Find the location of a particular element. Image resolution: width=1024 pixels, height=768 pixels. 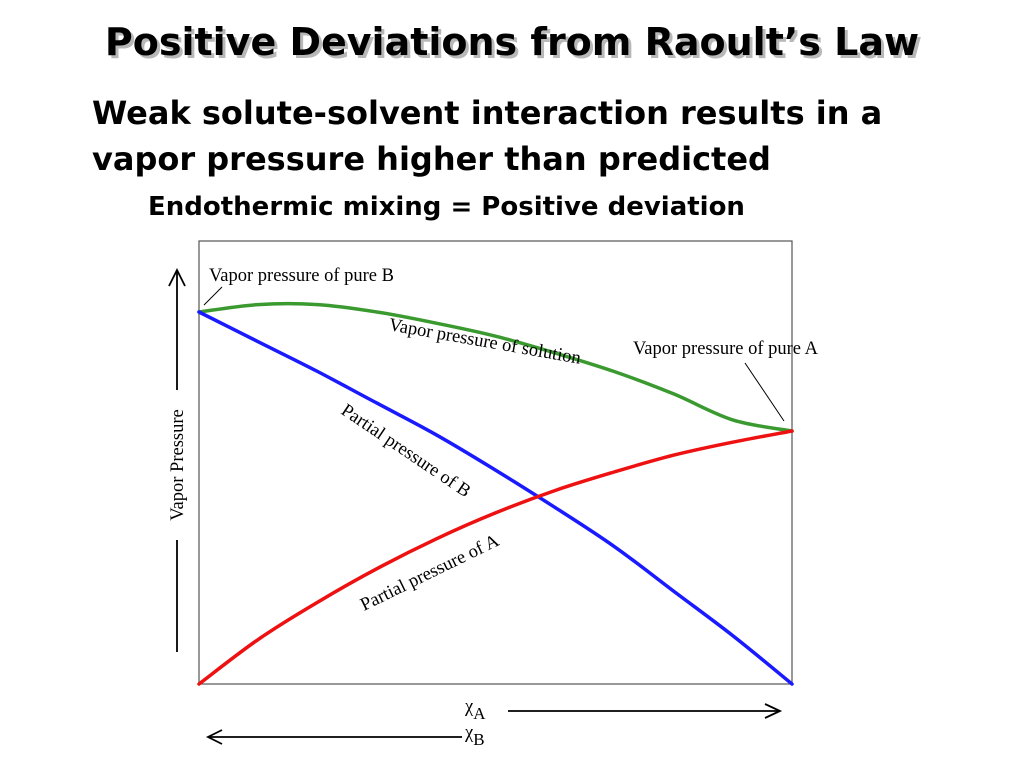

label-pure-b: Vapor pressure of pure B is located at coordinates (301, 276).